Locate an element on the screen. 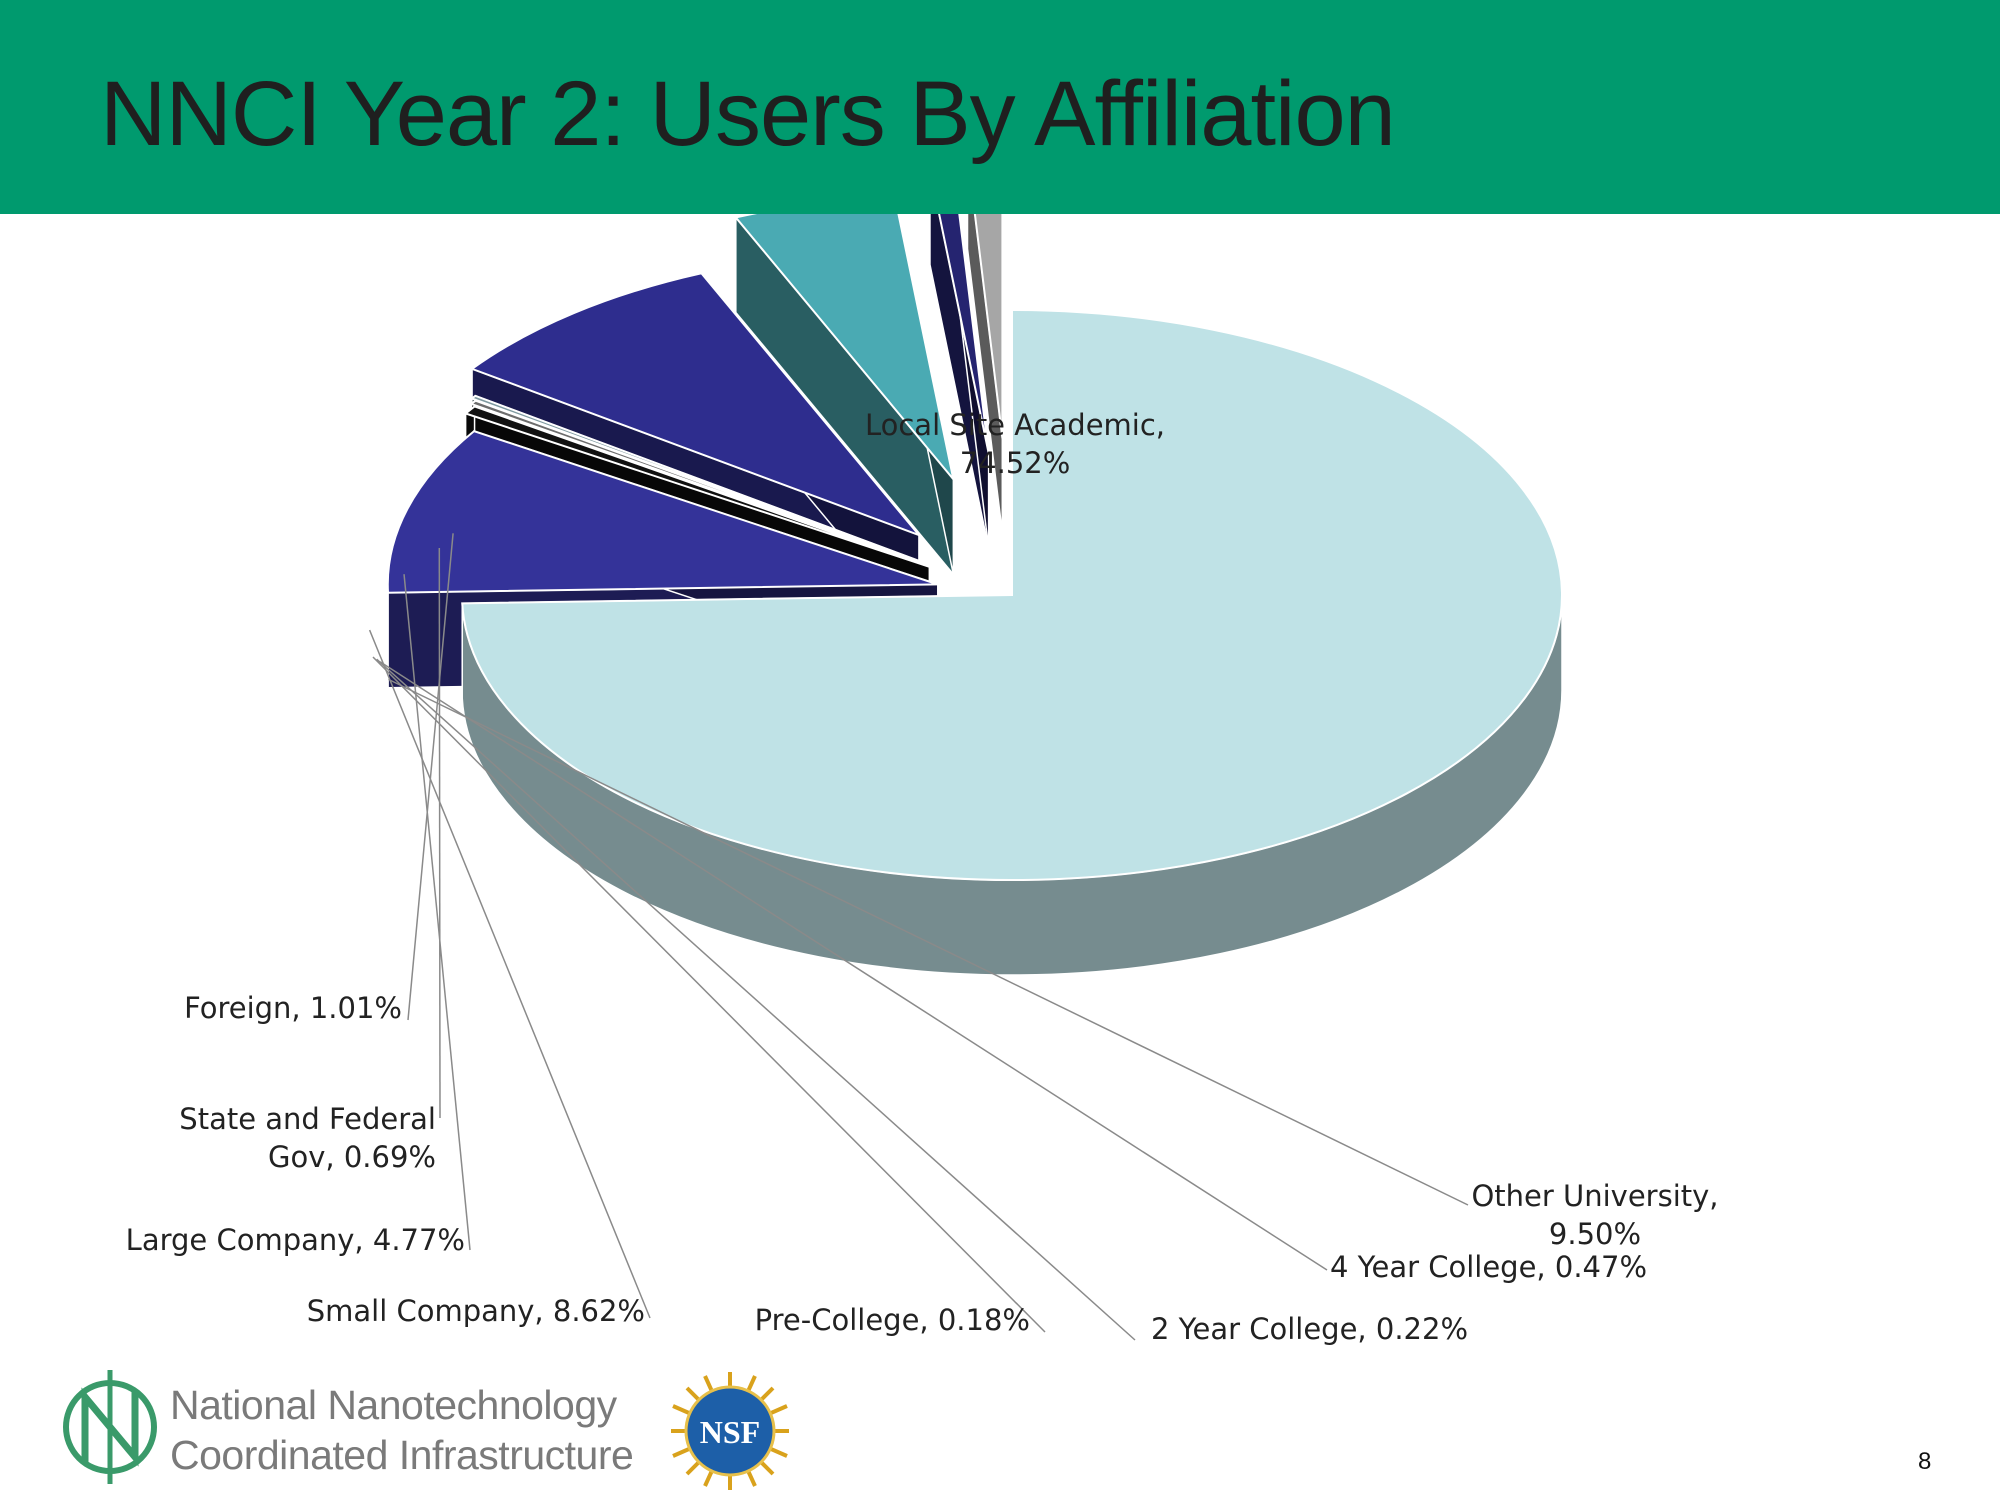 Image resolution: width=2000 pixels, height=1500 pixels. label-small-company: Small Company, 8.62% is located at coordinates (476, 1311).